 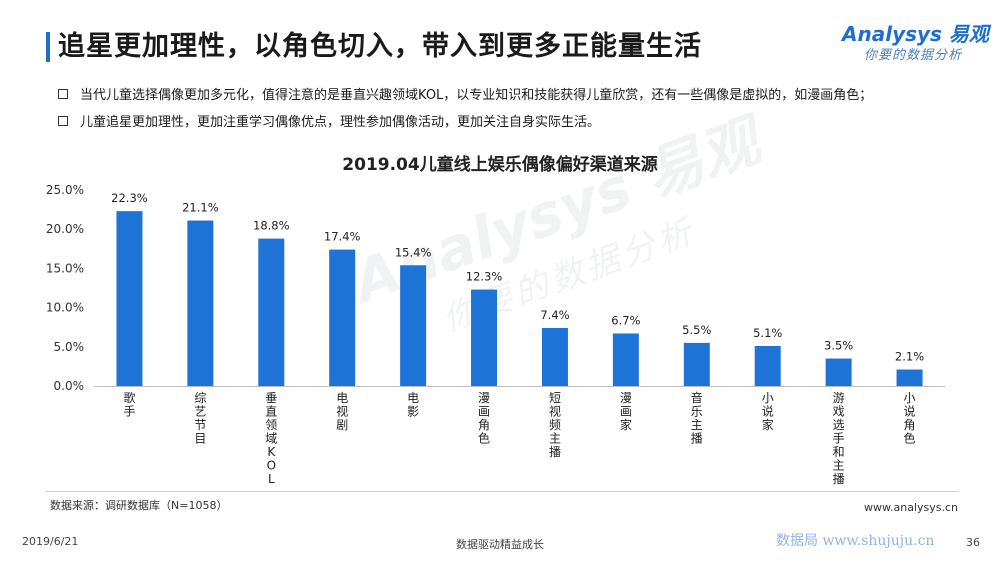 What do you see at coordinates (626, 411) in the screenshot?
I see `x-tick-label: 漫画家` at bounding box center [626, 411].